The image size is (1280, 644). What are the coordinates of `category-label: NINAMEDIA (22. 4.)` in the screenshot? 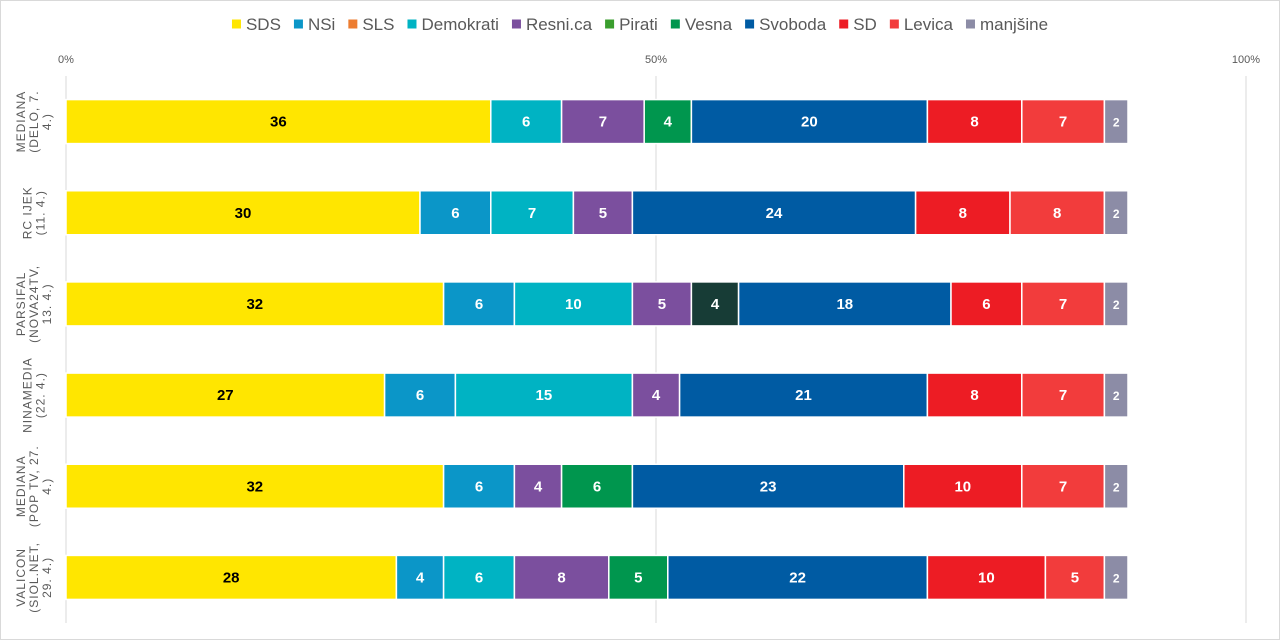 It's located at (34, 395).